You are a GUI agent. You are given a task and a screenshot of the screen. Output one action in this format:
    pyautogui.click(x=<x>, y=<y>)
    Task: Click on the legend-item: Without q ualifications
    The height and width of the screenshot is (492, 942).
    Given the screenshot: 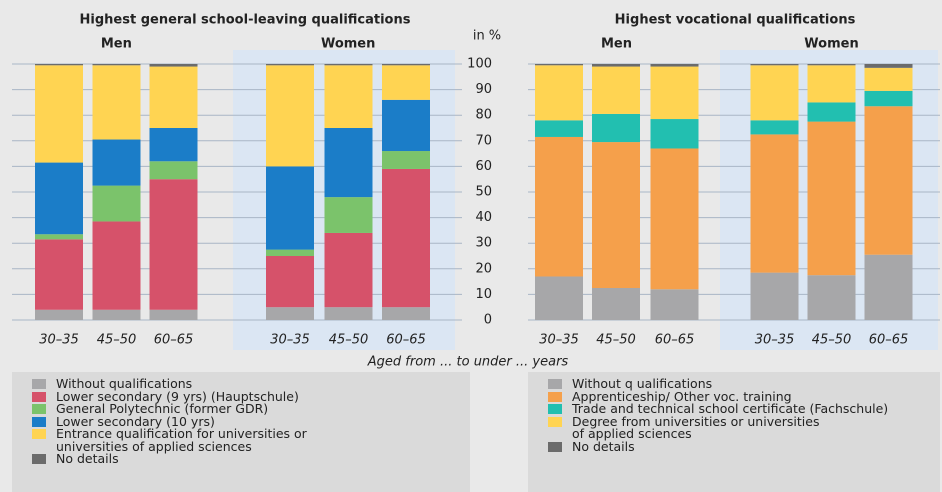 What is the action you would take?
    pyautogui.click(x=744, y=384)
    